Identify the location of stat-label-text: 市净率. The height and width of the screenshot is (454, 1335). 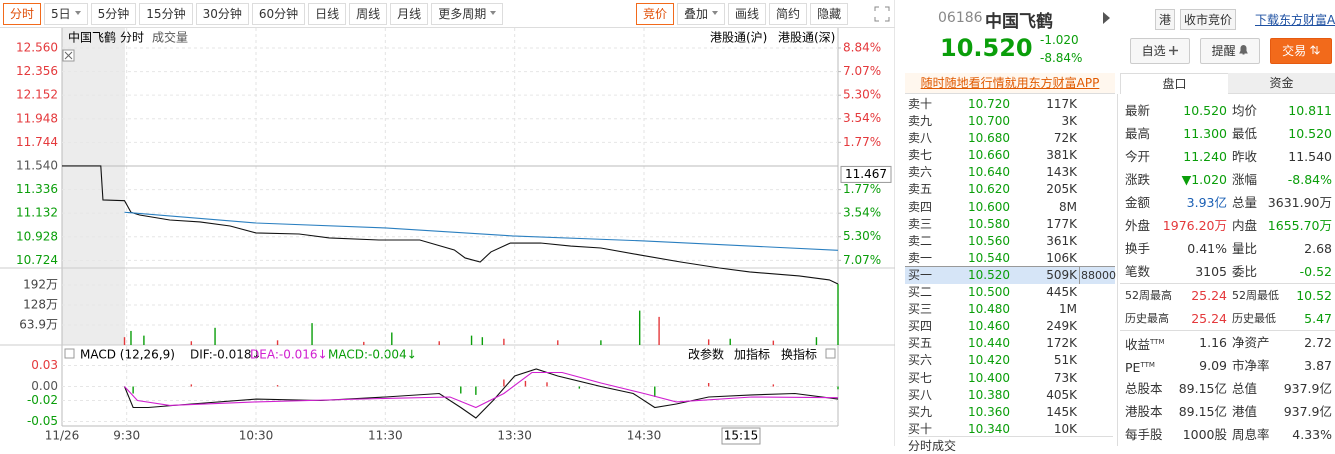
(1251, 365).